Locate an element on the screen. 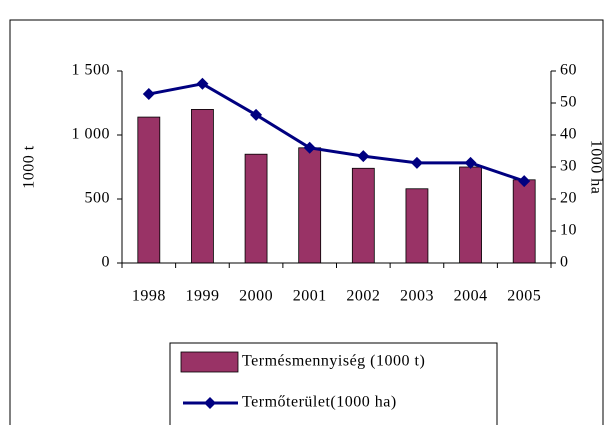 The height and width of the screenshot is (425, 611). y-tick-label: 500 is located at coordinates (98, 198).